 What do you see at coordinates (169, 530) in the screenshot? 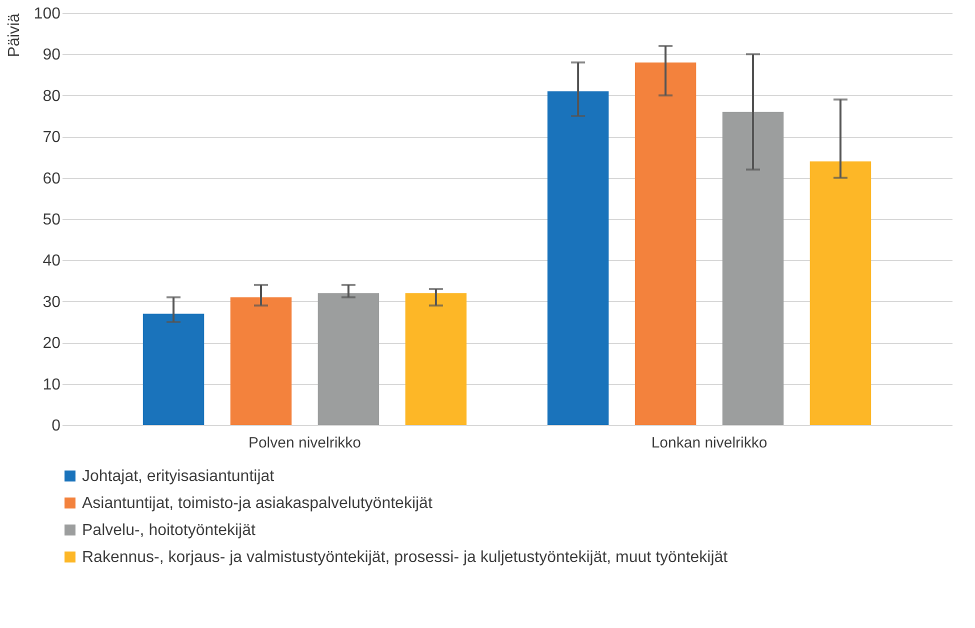
I see `legend-label: Palvelu-, hoitotyöntekijät` at bounding box center [169, 530].